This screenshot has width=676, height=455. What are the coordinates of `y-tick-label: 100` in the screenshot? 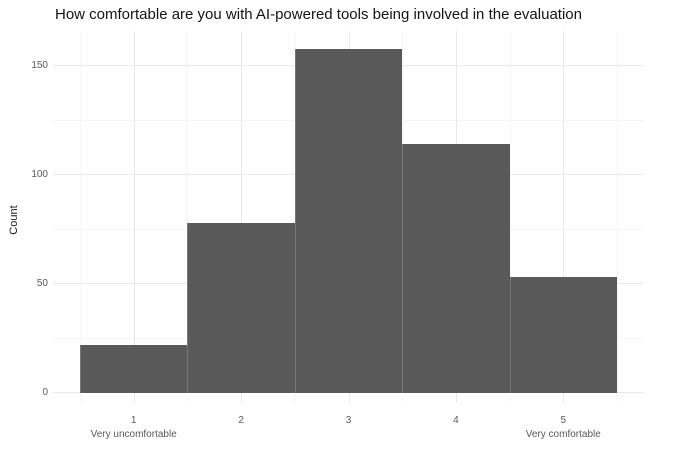 It's located at (39, 174).